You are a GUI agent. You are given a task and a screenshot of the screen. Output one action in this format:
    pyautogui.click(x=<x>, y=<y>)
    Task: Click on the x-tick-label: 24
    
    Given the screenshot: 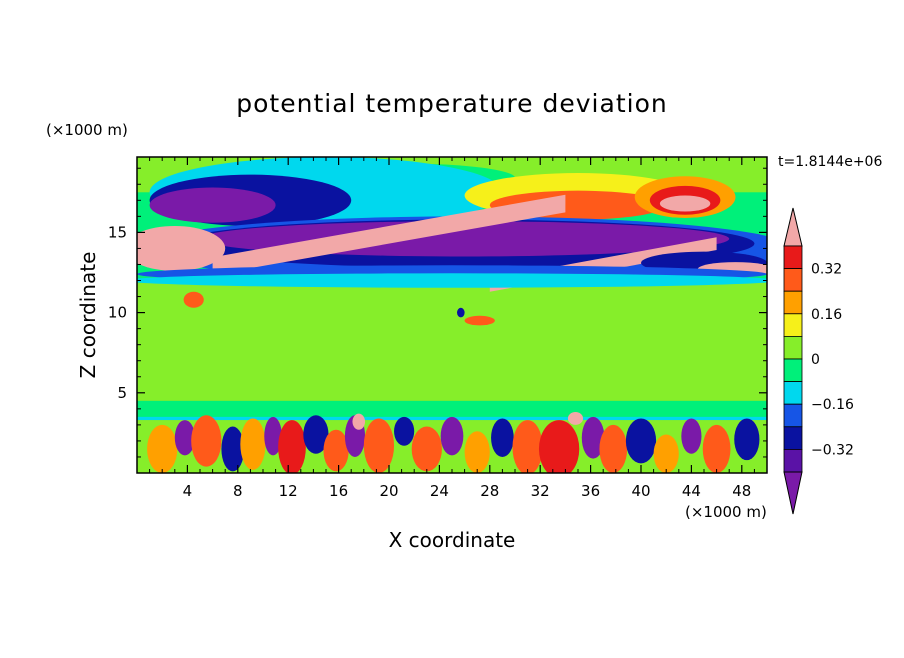 What is the action you would take?
    pyautogui.click(x=439, y=491)
    